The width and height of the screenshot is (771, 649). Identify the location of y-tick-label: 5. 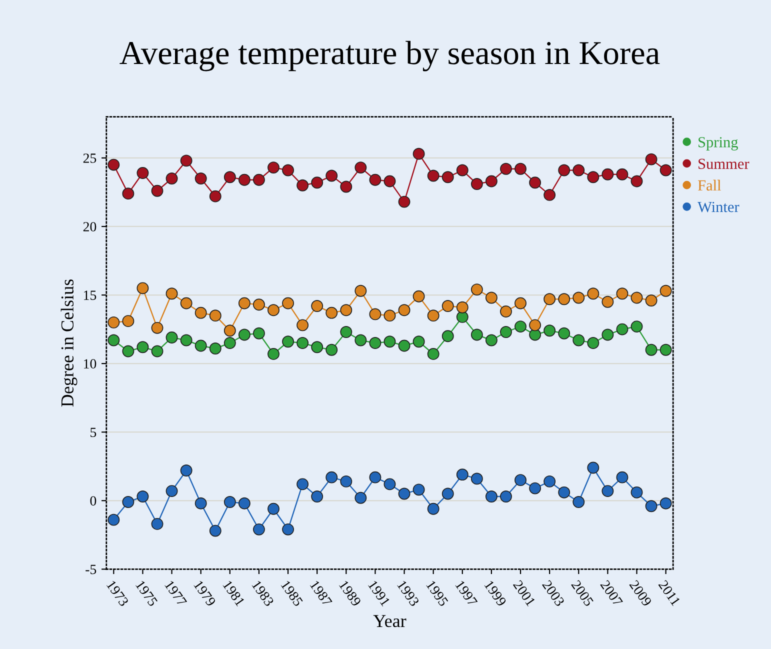
(93, 433).